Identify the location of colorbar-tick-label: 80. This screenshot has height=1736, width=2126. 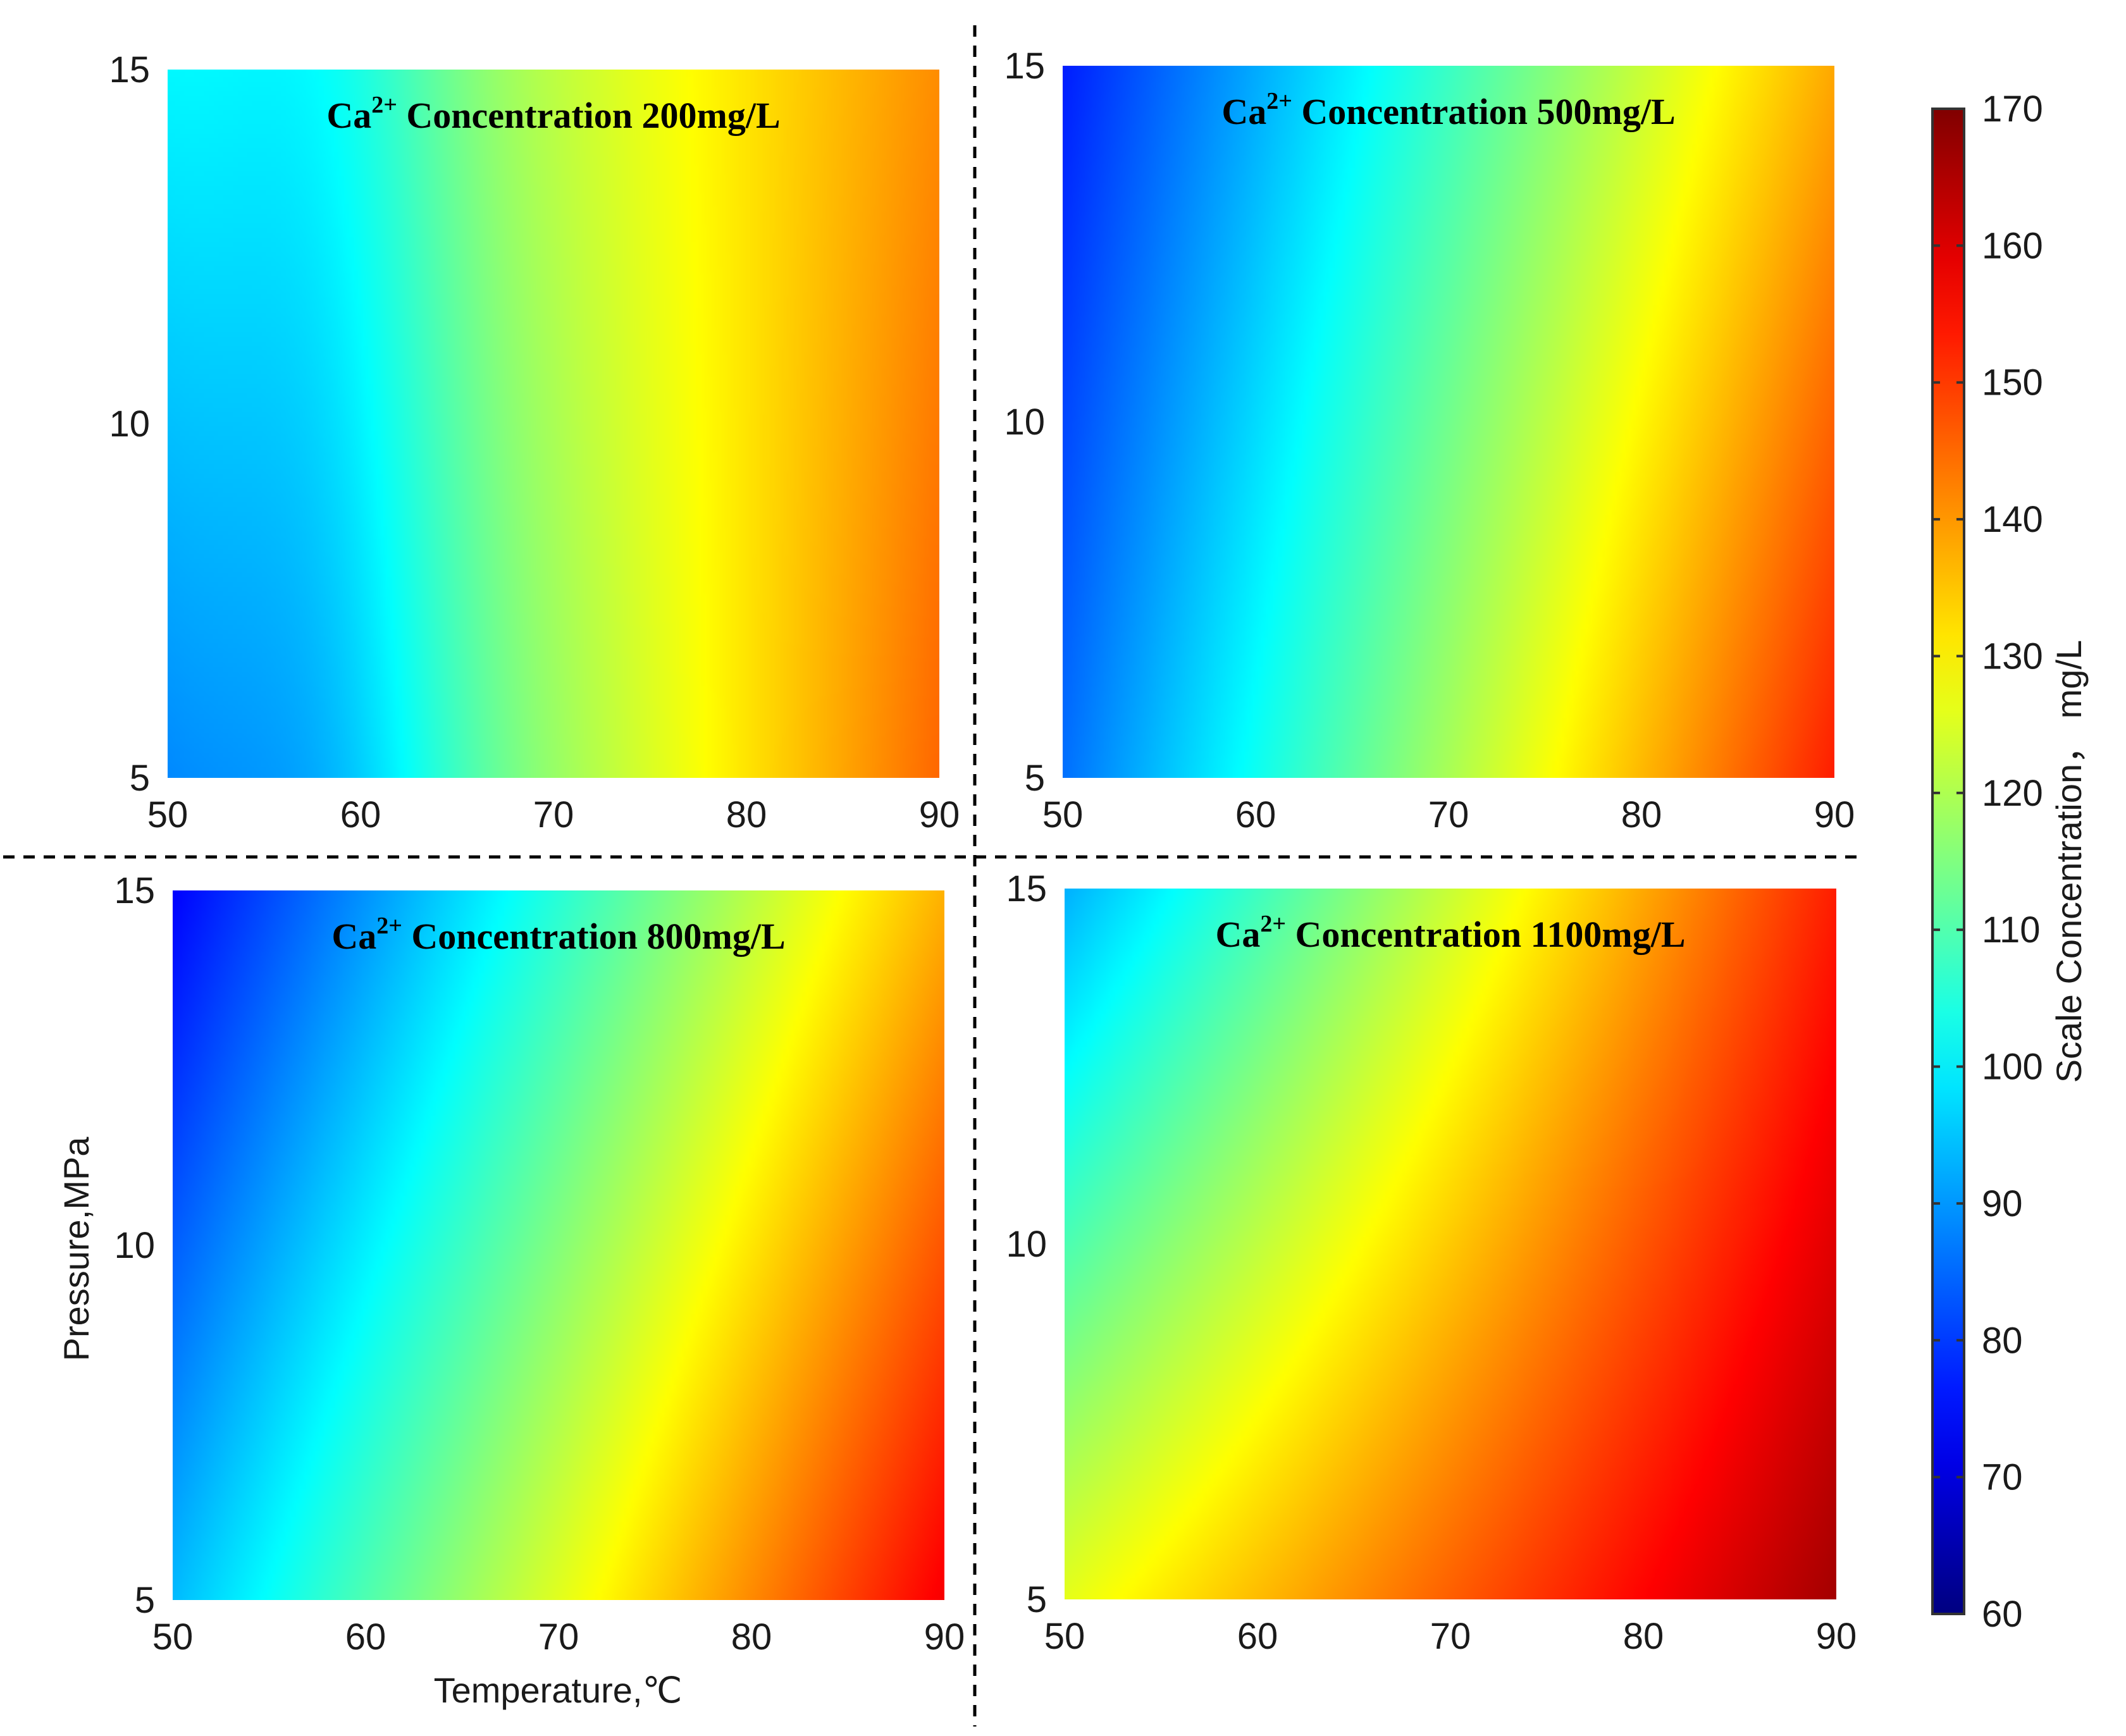
(2002, 1340).